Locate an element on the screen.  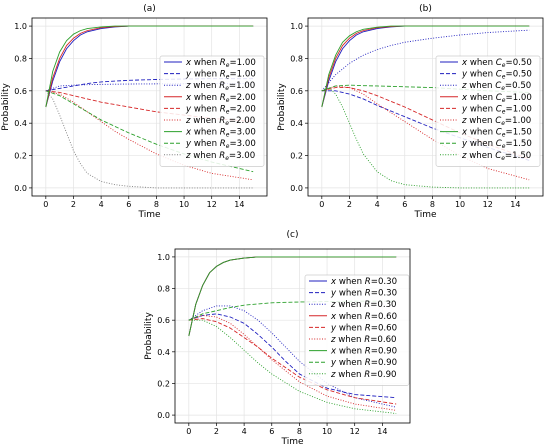
y-tick-label: 1.0 is located at coordinates (296, 26).